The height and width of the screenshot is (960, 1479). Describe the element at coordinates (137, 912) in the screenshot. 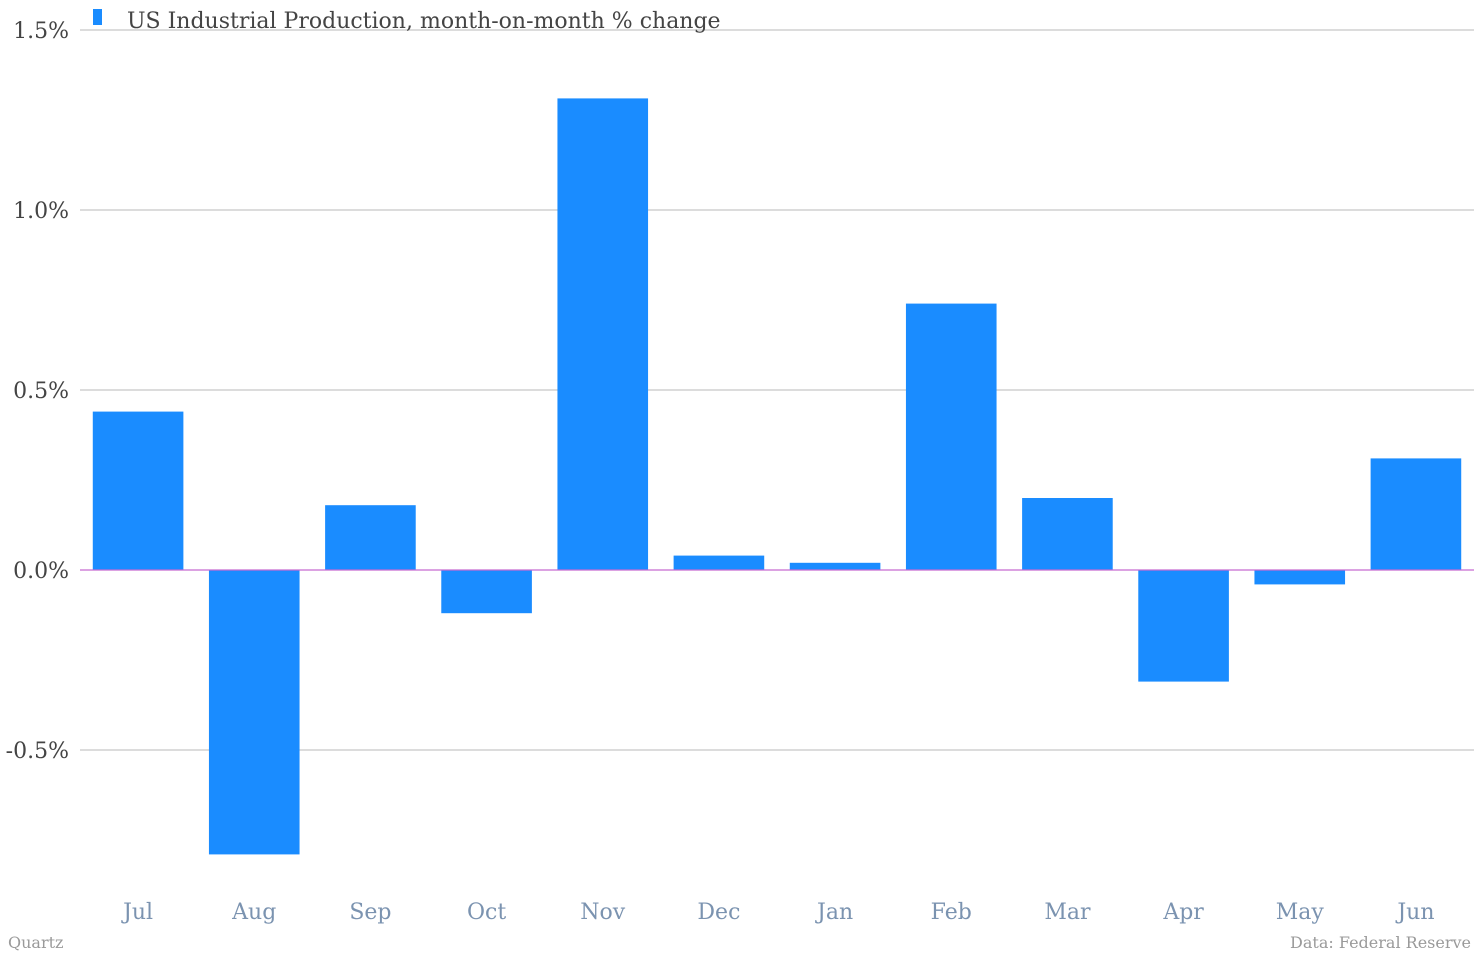

I see `x-tick-label: Jul` at that location.